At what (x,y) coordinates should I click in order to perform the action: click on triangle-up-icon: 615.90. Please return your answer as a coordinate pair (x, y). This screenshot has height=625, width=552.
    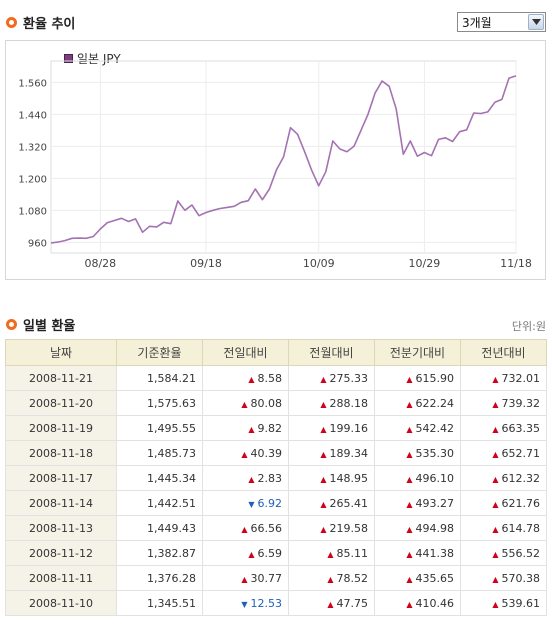
    Looking at the image, I should click on (430, 378).